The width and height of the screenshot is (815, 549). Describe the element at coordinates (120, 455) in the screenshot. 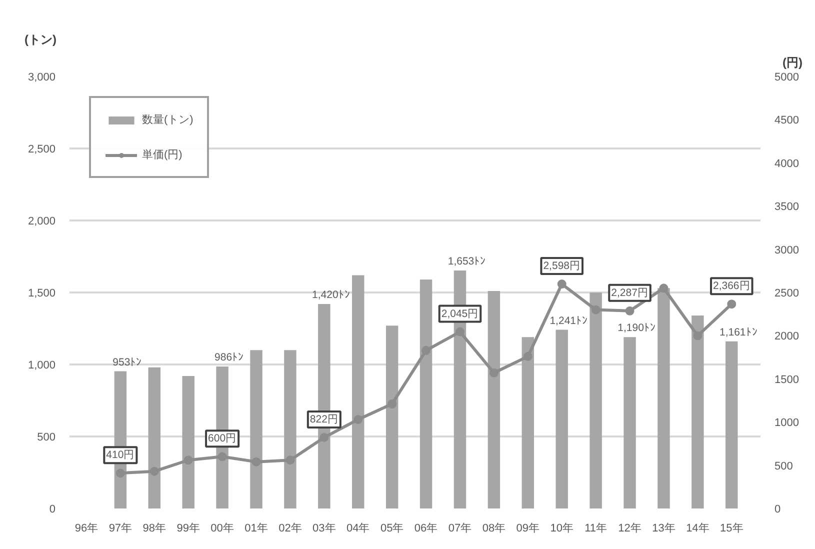

I see `data-label: 410円` at that location.